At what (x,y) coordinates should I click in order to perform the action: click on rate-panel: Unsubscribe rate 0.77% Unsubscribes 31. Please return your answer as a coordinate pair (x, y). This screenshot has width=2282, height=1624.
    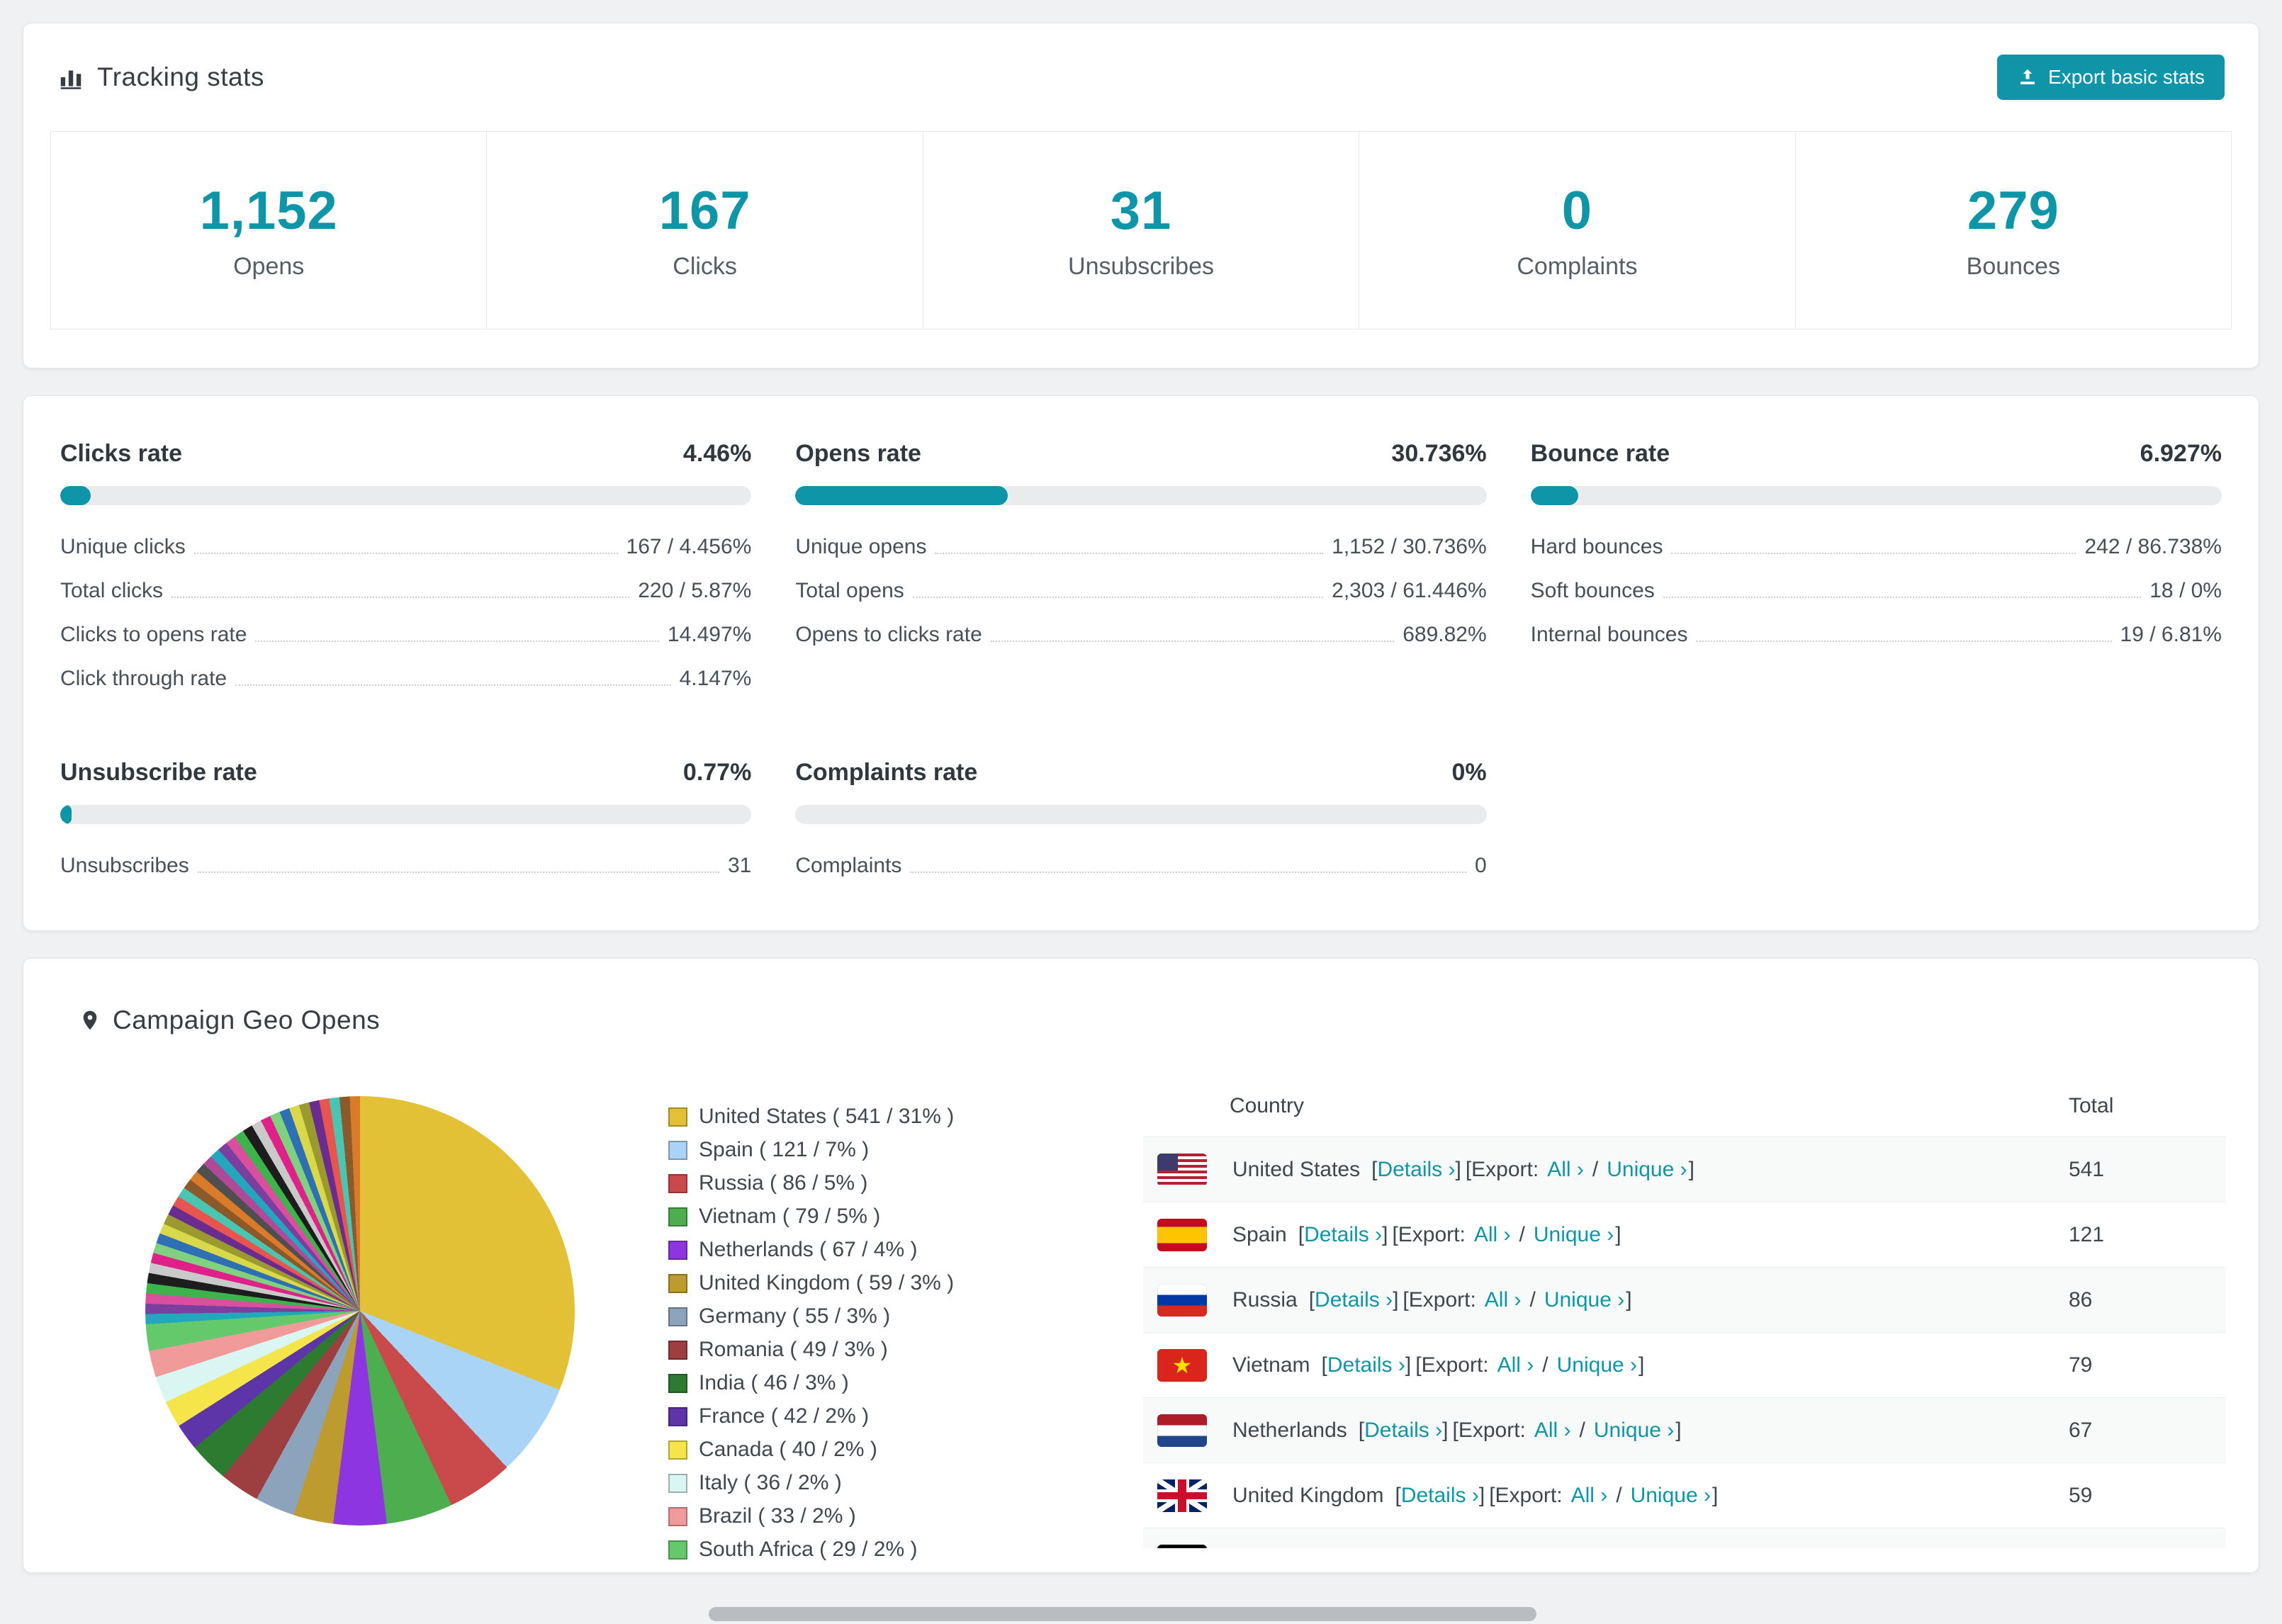
    Looking at the image, I should click on (406, 819).